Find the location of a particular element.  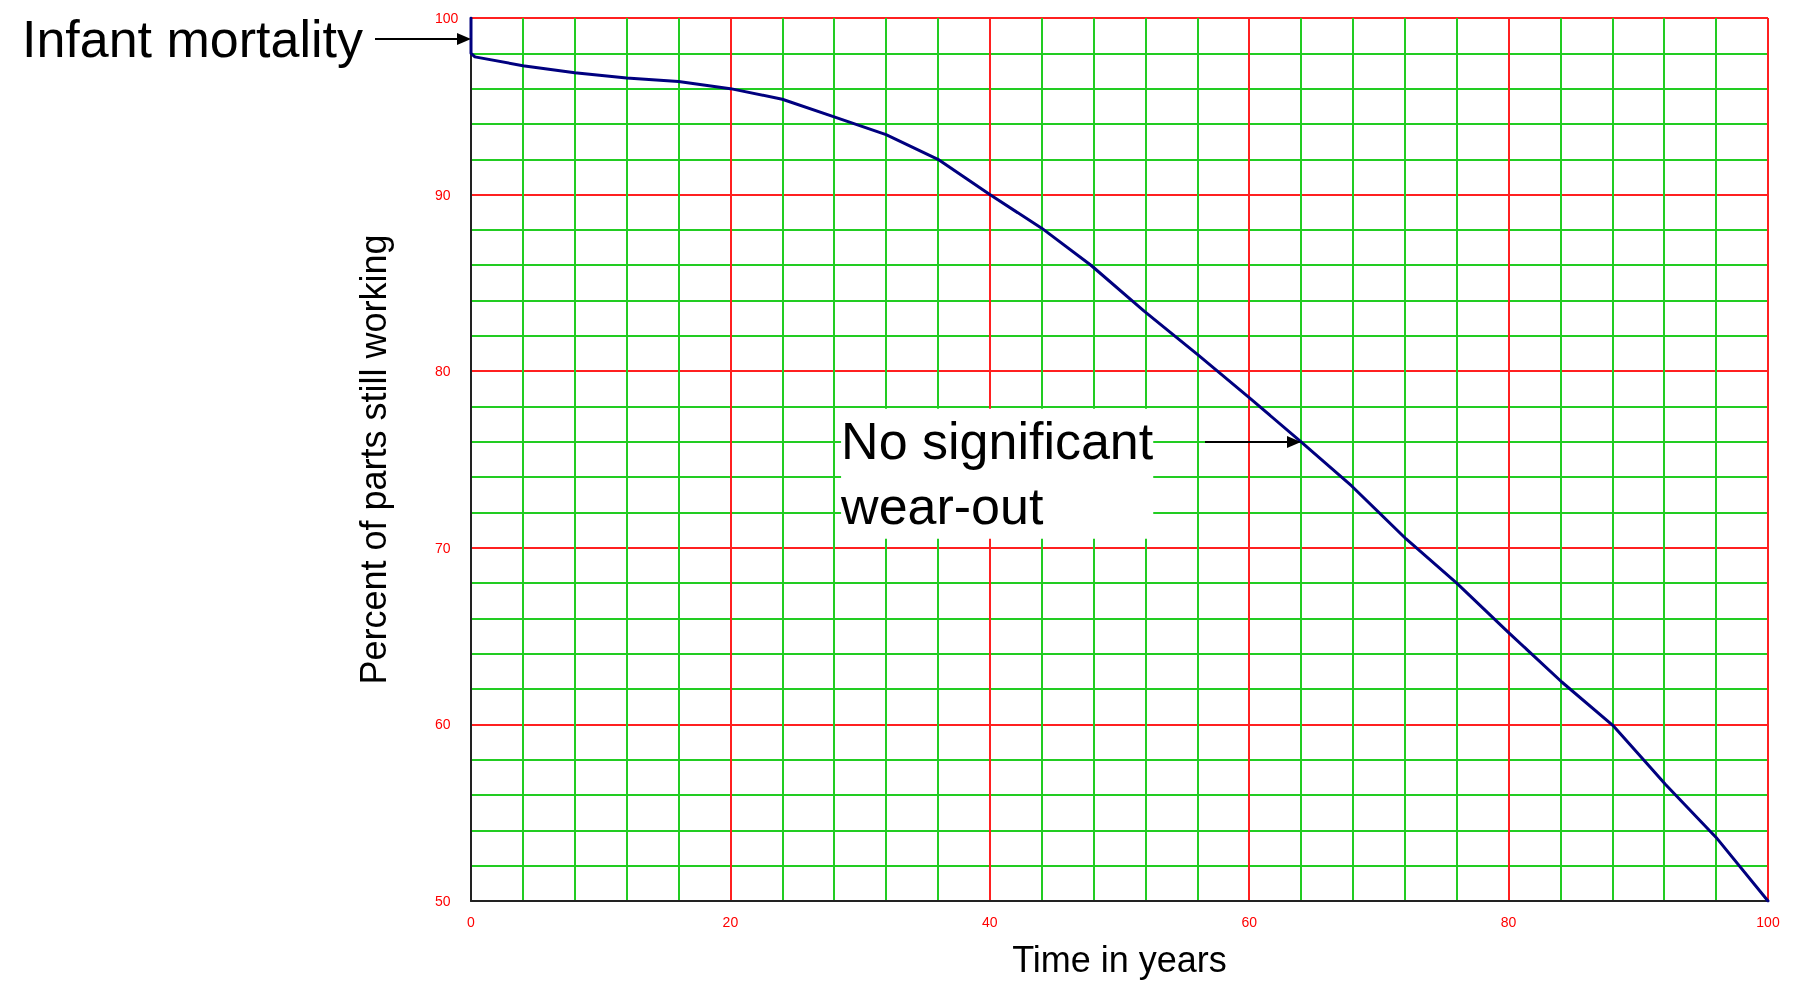

y-tick-label: 90 is located at coordinates (443, 194).